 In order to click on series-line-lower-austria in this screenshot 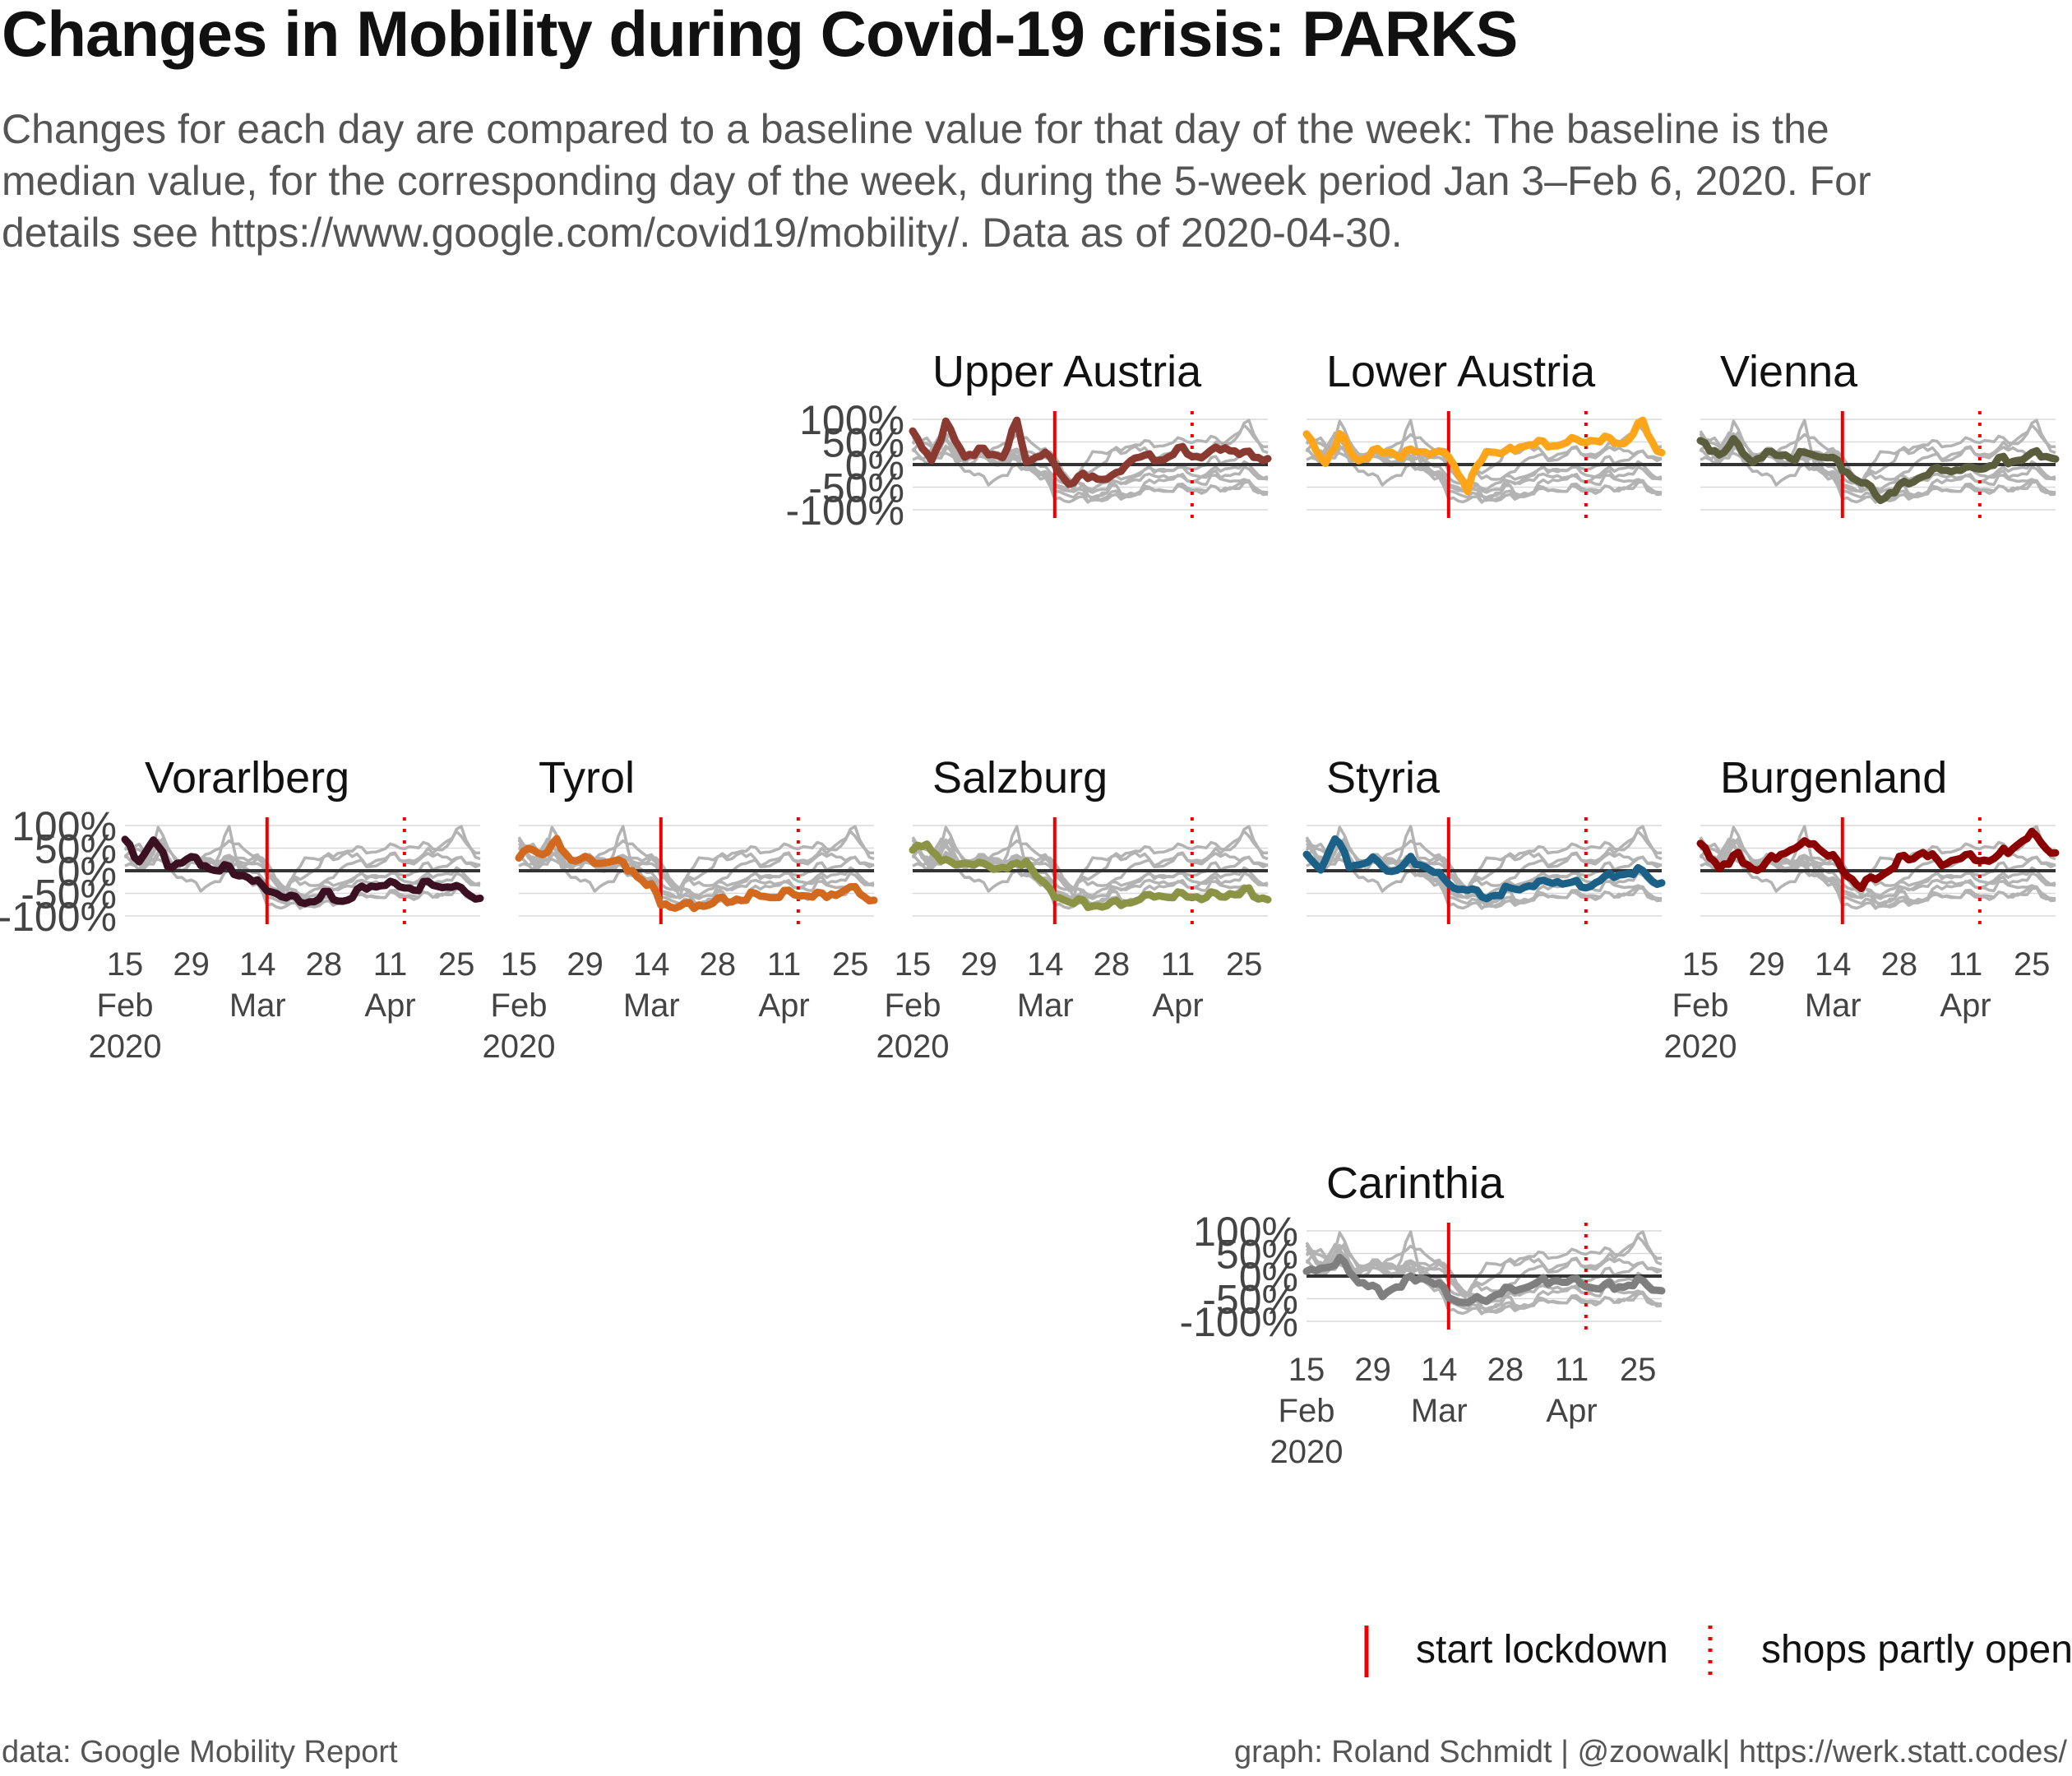, I will do `click(1484, 456)`.